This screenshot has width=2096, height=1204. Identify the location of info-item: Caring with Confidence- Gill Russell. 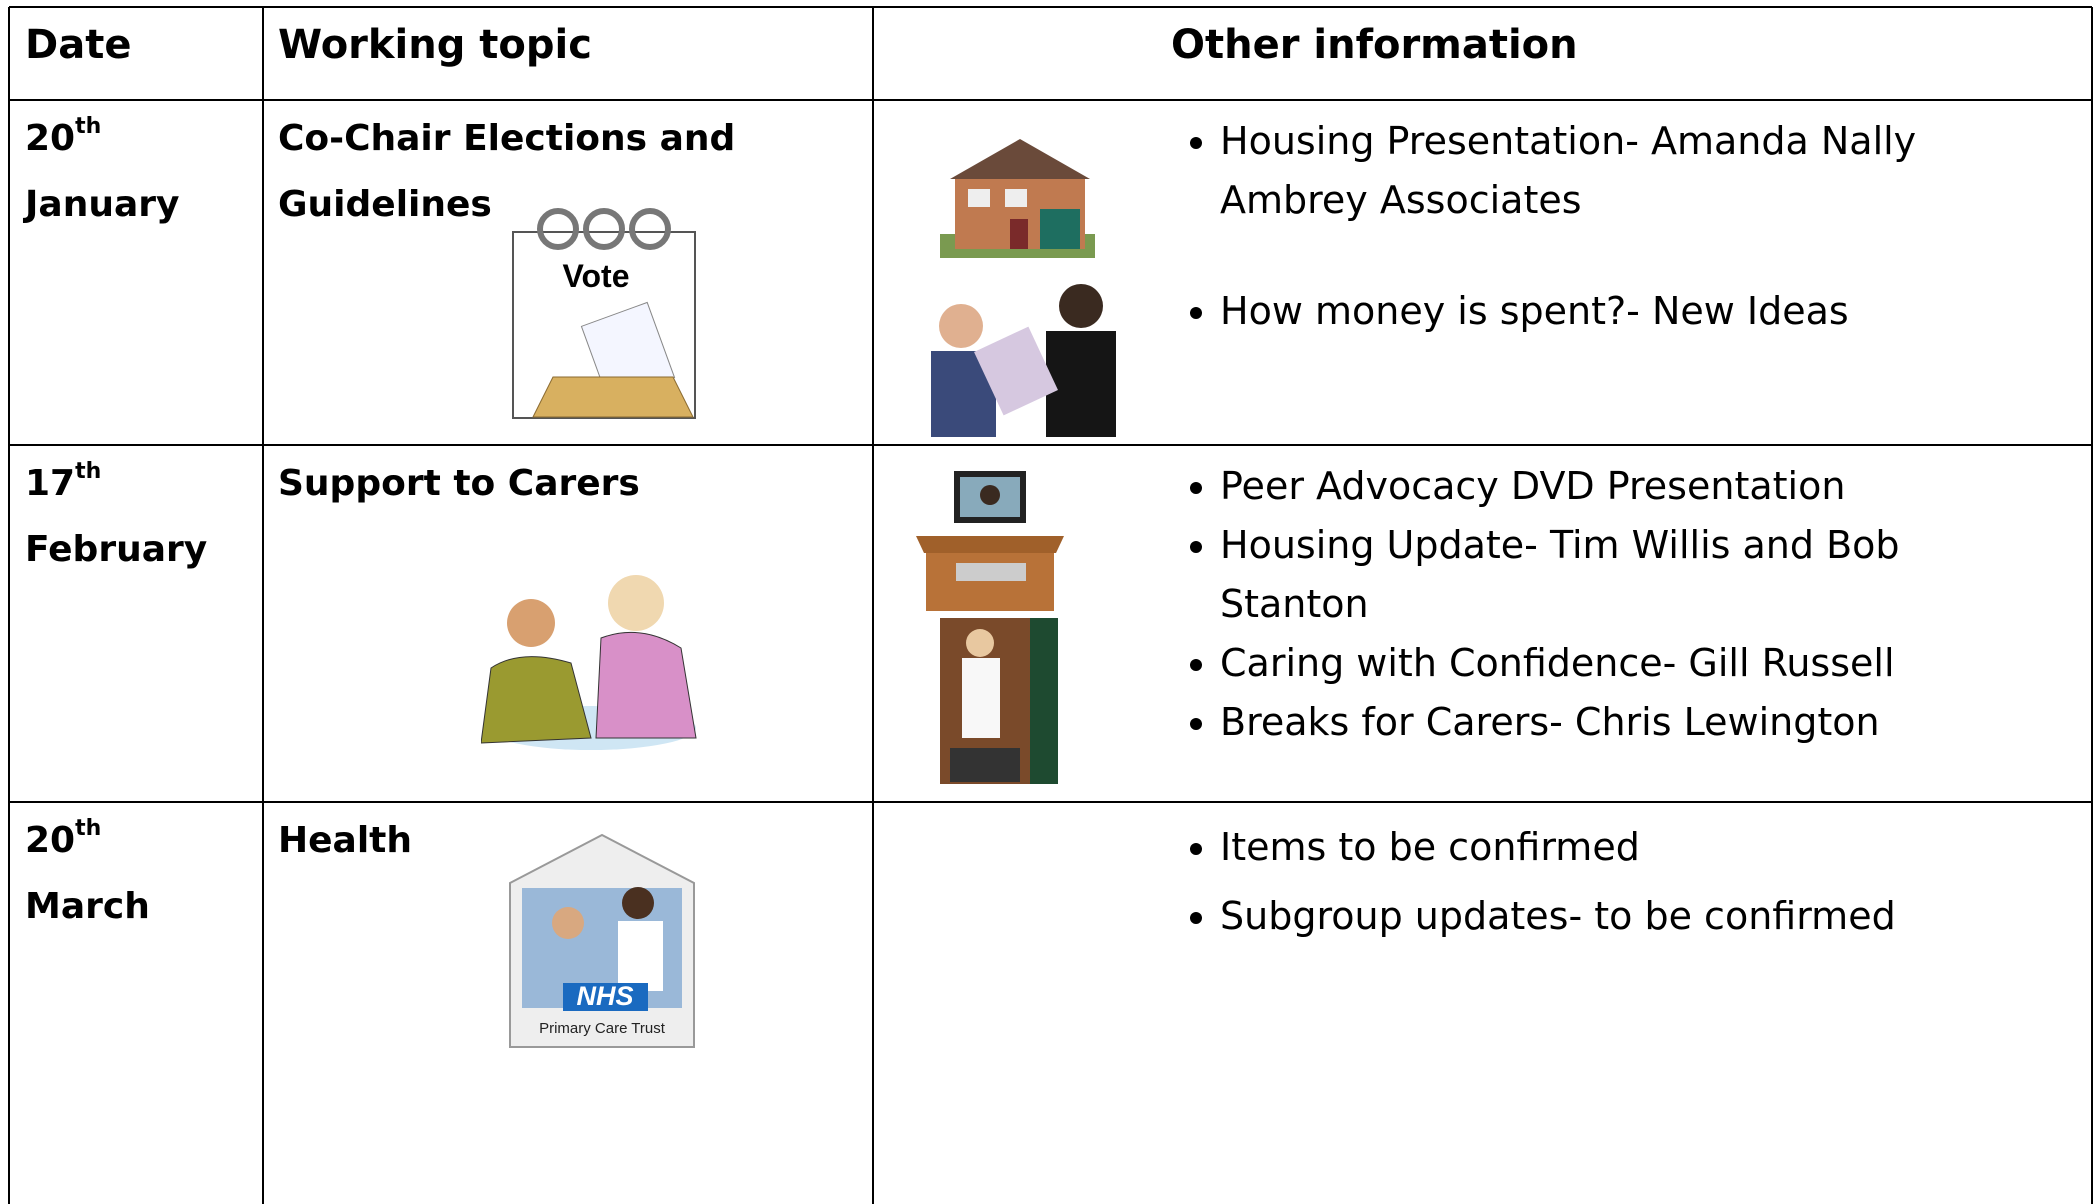
(1635, 663).